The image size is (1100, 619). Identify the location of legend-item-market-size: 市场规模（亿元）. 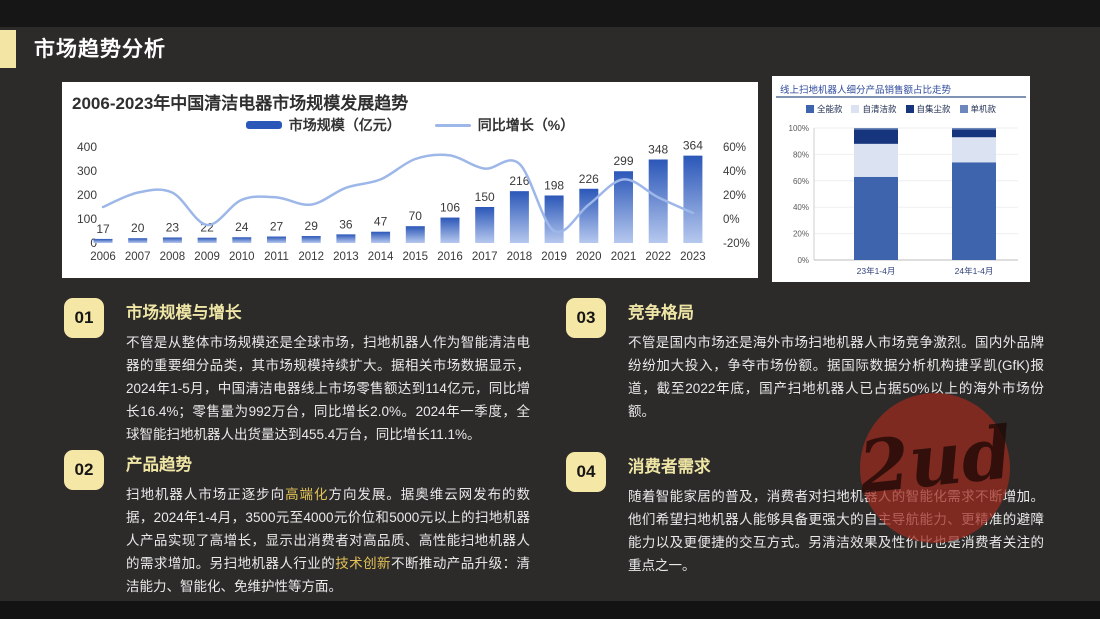
(323, 125).